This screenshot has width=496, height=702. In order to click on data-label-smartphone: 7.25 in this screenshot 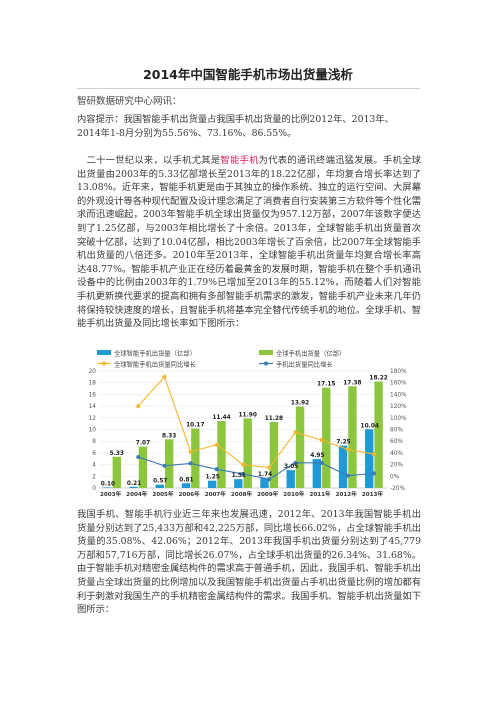, I will do `click(343, 443)`.